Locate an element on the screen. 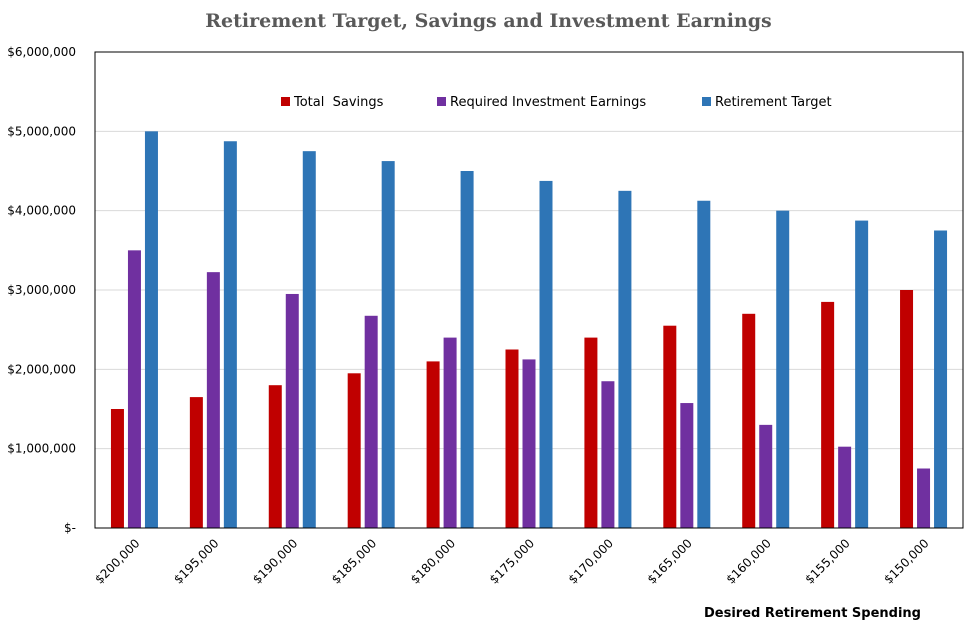 The image size is (977, 639). legend-label: Total Savings is located at coordinates (338, 102).